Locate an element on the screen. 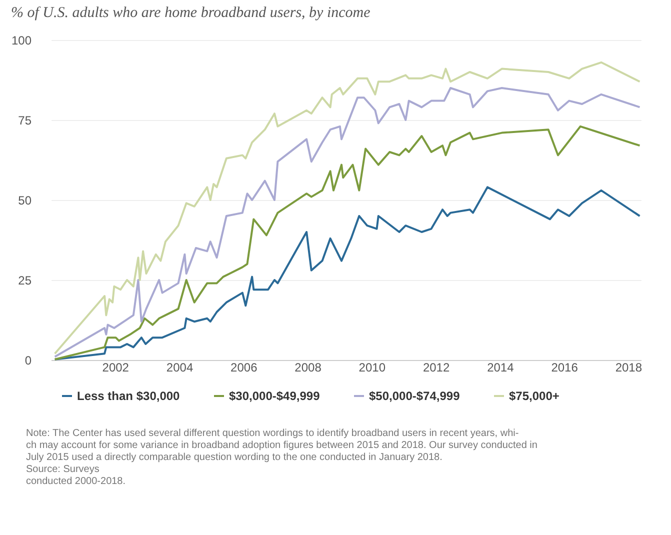 The width and height of the screenshot is (671, 535). x-tick-label: 2004 is located at coordinates (180, 367).